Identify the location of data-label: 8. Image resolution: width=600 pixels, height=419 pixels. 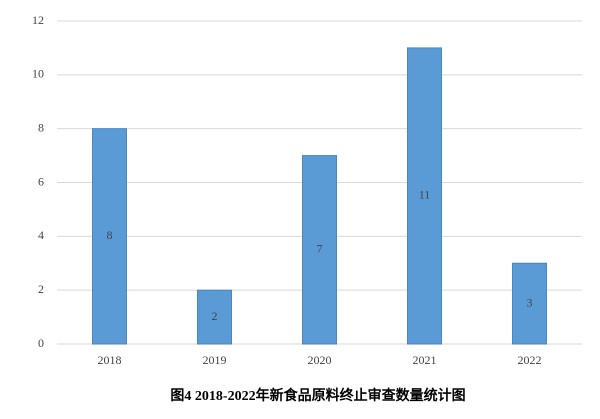
(110, 235).